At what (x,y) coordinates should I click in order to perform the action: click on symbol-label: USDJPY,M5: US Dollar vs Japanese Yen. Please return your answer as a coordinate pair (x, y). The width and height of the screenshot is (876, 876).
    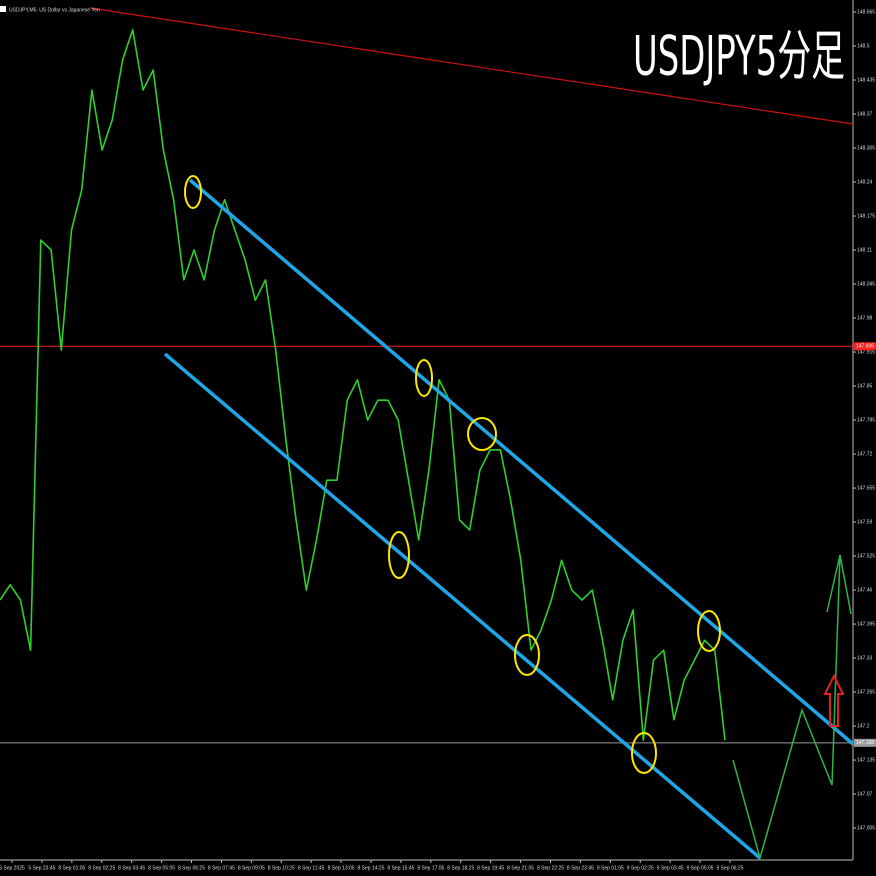
    Looking at the image, I should click on (54, 10).